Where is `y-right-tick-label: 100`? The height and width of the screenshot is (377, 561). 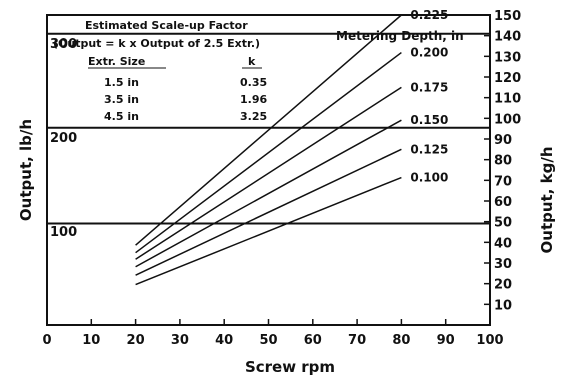
y-right-tick-label: 100 is located at coordinates (507, 119).